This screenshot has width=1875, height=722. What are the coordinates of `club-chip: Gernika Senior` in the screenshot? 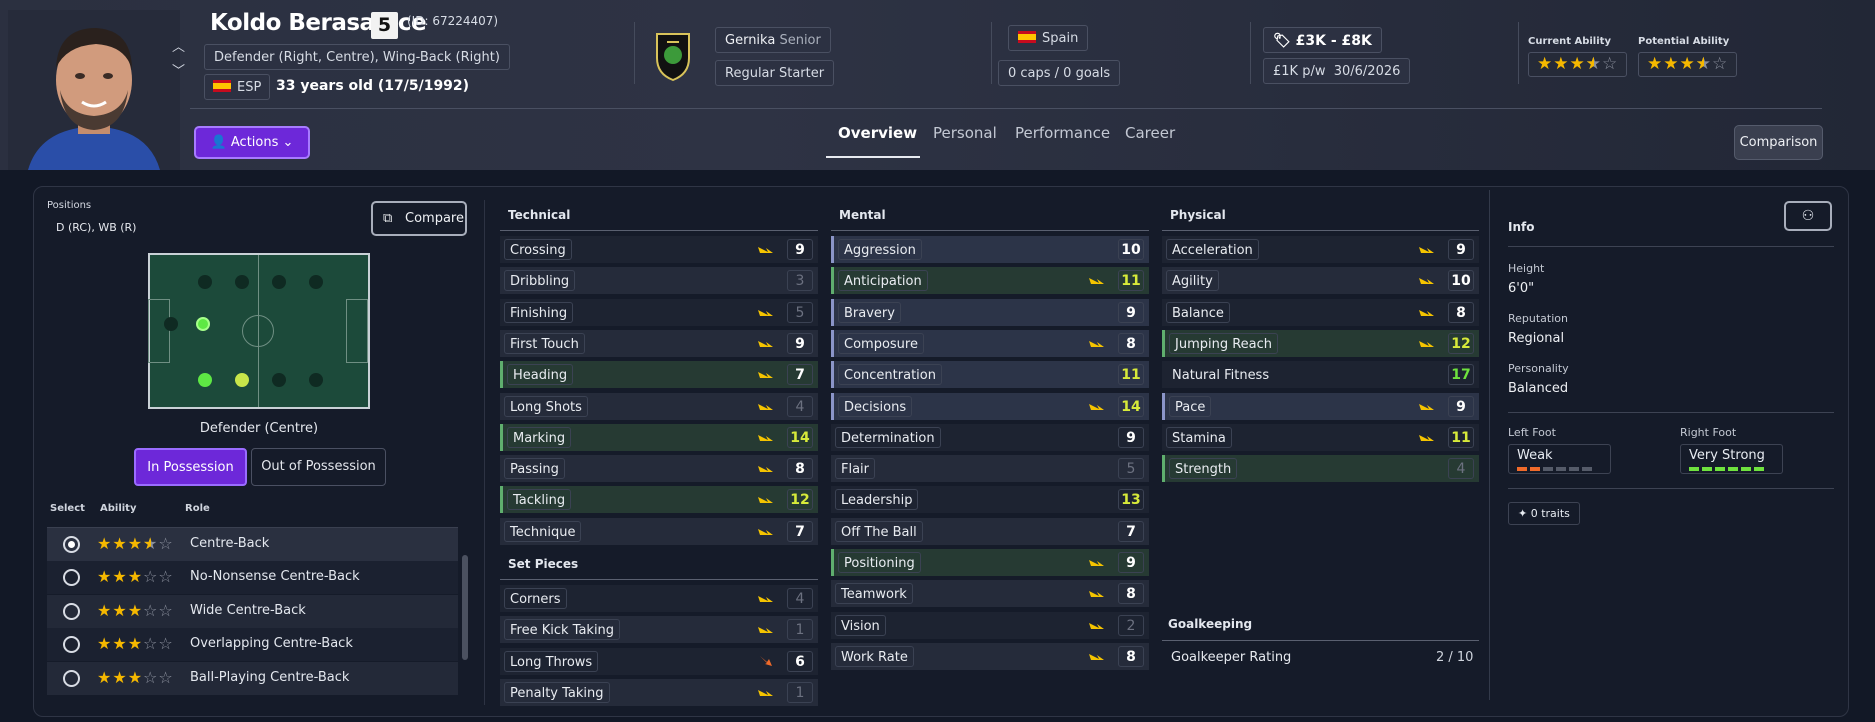 It's located at (773, 40).